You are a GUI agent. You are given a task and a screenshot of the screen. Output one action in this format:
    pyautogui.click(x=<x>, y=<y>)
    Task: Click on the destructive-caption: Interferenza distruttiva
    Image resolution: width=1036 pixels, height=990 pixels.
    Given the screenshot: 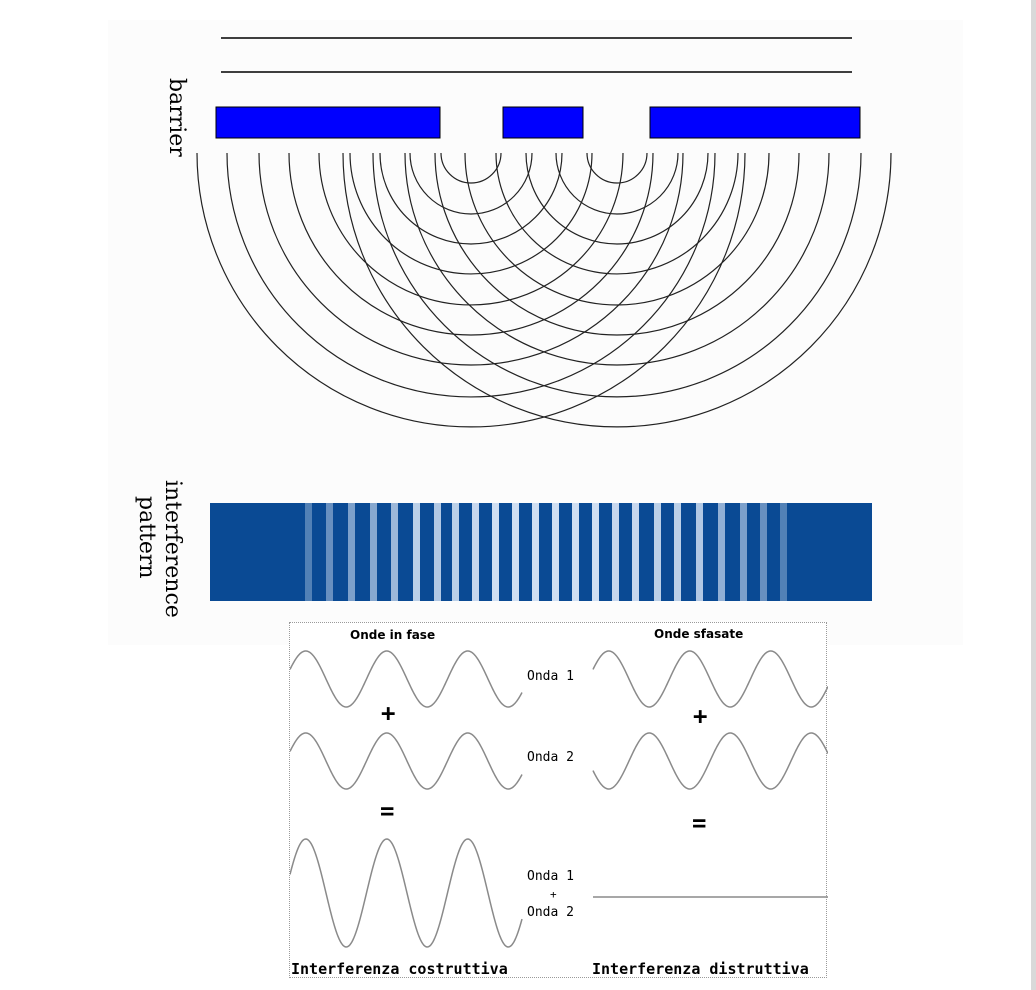 What is the action you would take?
    pyautogui.click(x=700, y=969)
    